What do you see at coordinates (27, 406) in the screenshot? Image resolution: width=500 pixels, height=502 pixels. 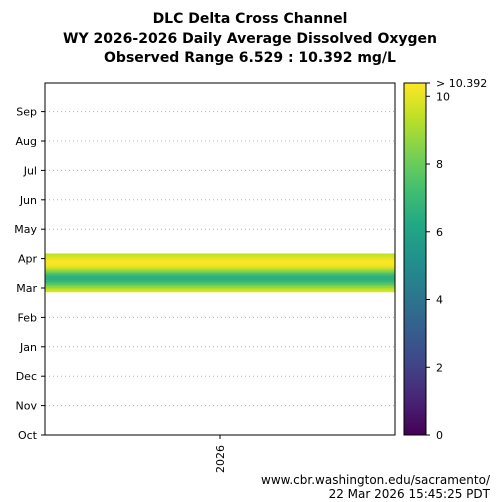 I see `y-tick-label-nov: Nov` at bounding box center [27, 406].